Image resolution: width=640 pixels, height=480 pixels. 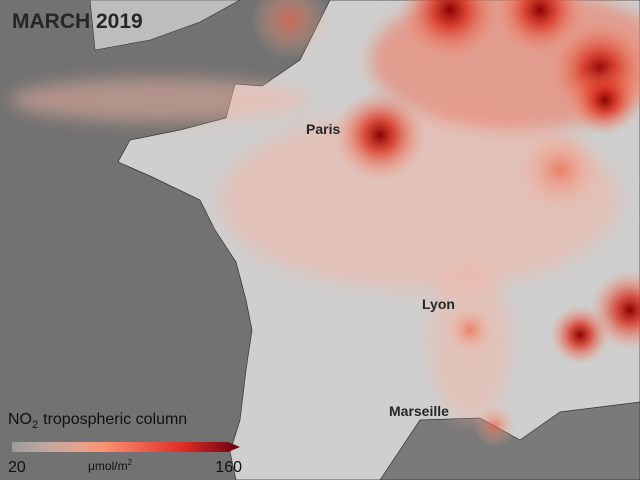 I want to click on colorbar-max: 160, so click(x=228, y=467).